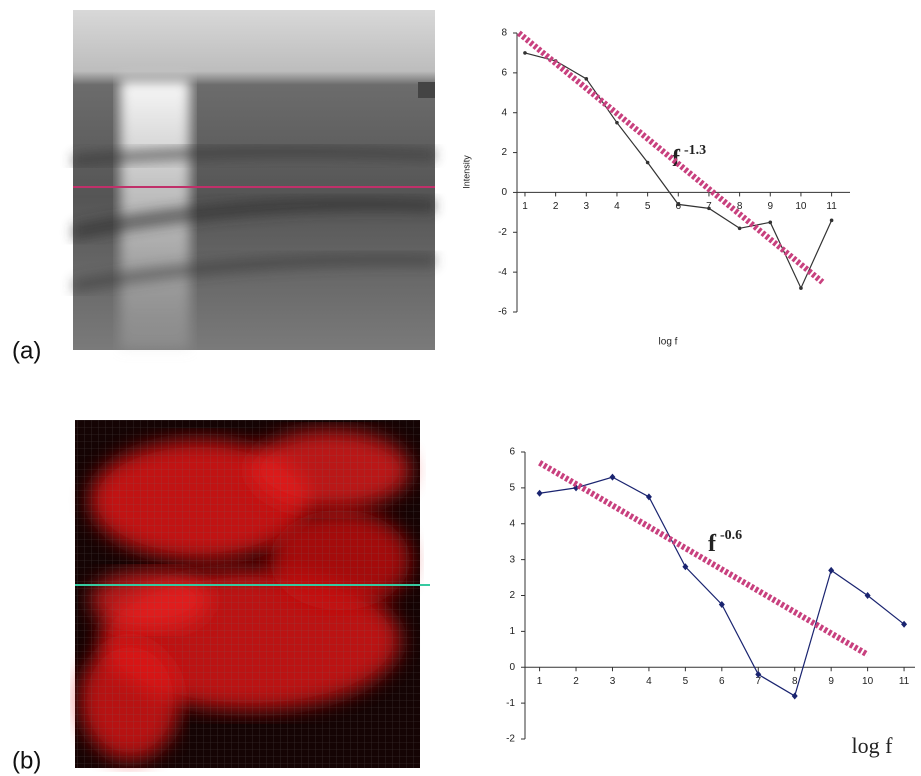  What do you see at coordinates (502, 272) in the screenshot?
I see `y-tick-label: -4` at bounding box center [502, 272].